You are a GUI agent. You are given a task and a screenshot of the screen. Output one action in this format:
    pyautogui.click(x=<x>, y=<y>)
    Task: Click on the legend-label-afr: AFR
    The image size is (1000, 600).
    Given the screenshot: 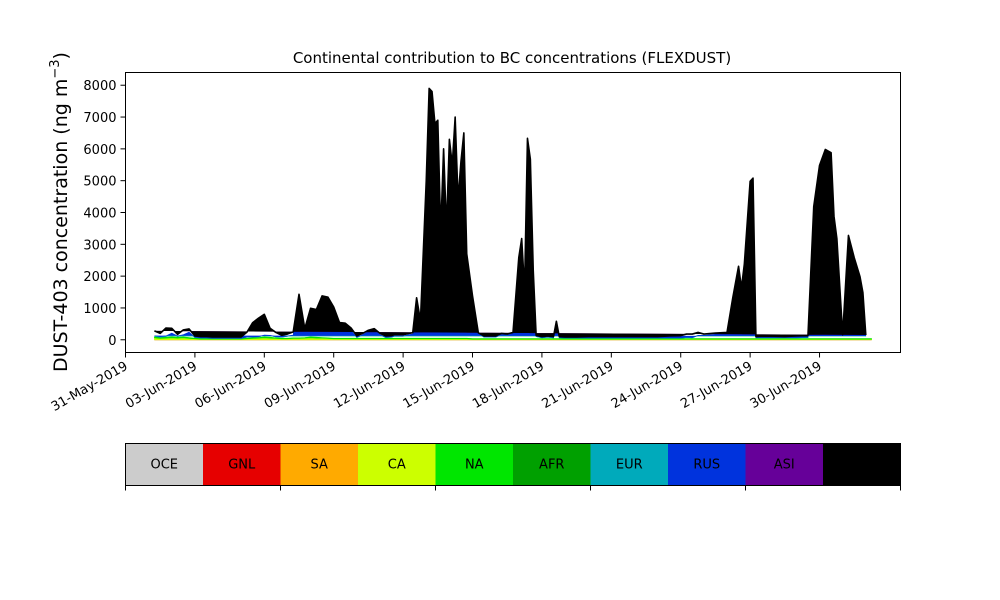 What is the action you would take?
    pyautogui.click(x=551, y=465)
    